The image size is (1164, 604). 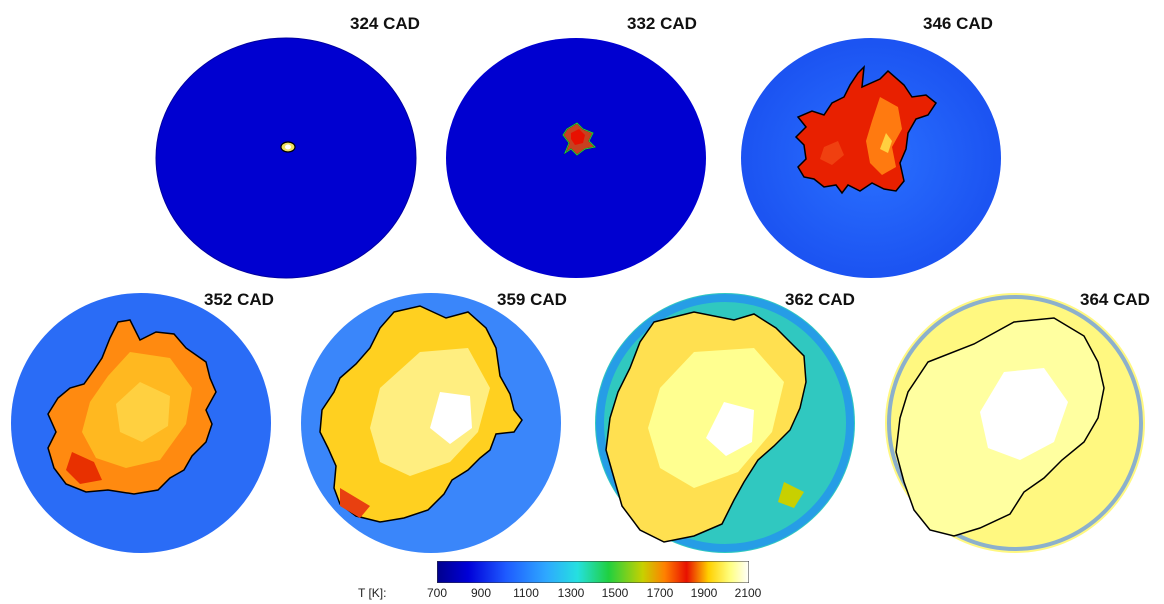 I want to click on panel-label-332: 332 CAD, so click(x=662, y=23).